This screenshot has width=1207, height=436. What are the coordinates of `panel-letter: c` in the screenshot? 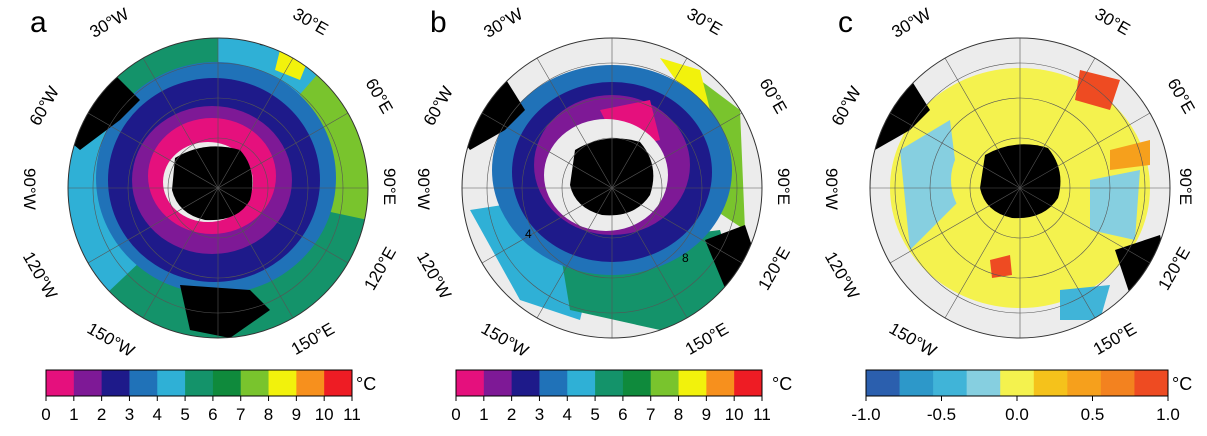 It's located at (845, 22).